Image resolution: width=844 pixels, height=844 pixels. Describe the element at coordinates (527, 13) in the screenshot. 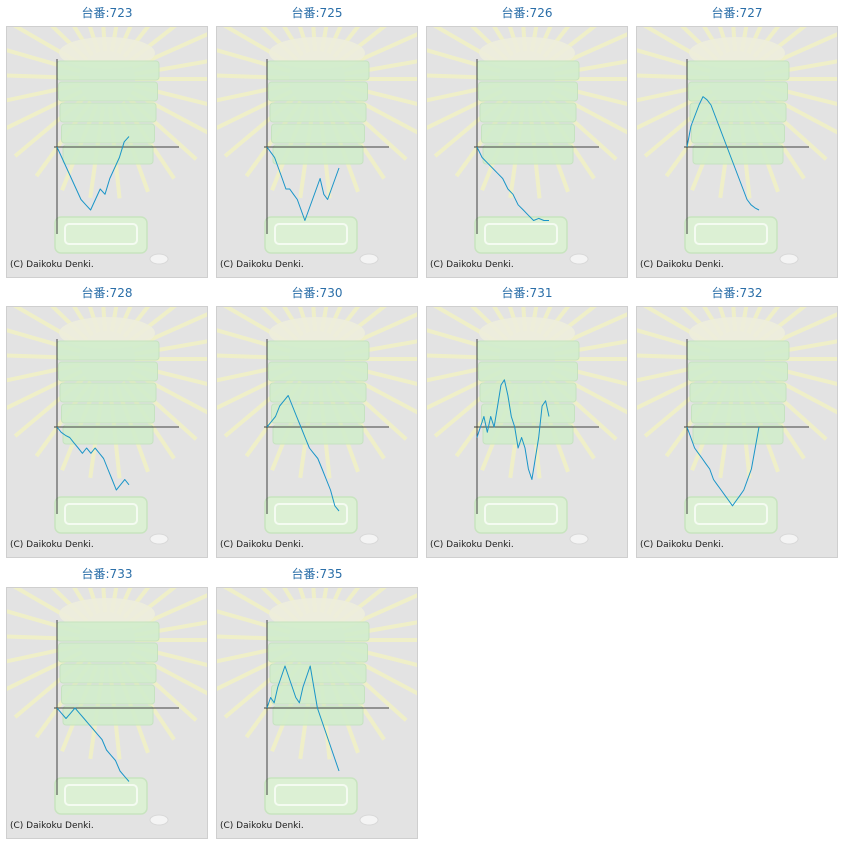

I see `machine-number-title: 台番:726` at that location.